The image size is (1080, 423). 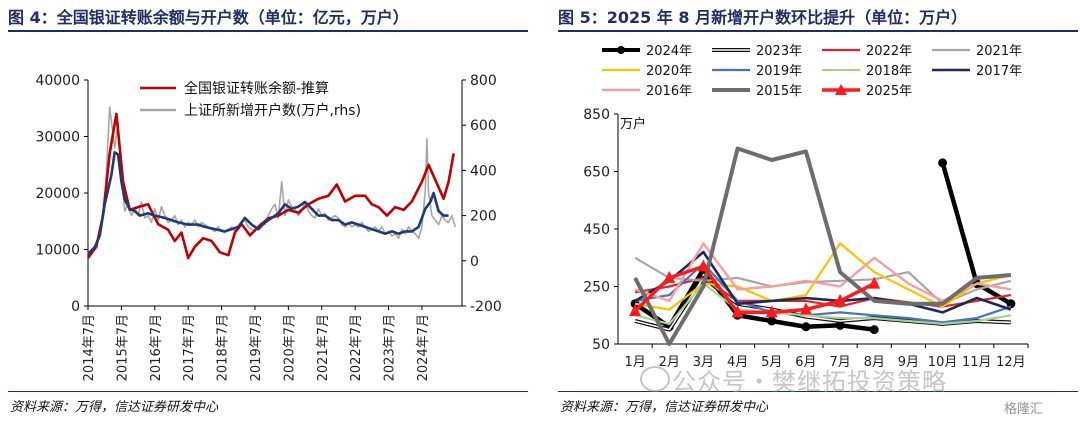 I want to click on legend-label-5: 2019年, so click(x=779, y=71).